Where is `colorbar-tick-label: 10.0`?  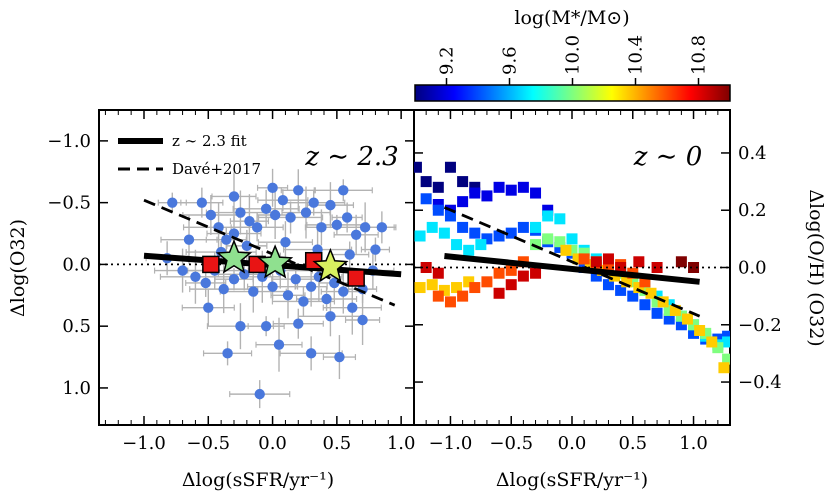
colorbar-tick-label: 10.0 is located at coordinates (573, 55).